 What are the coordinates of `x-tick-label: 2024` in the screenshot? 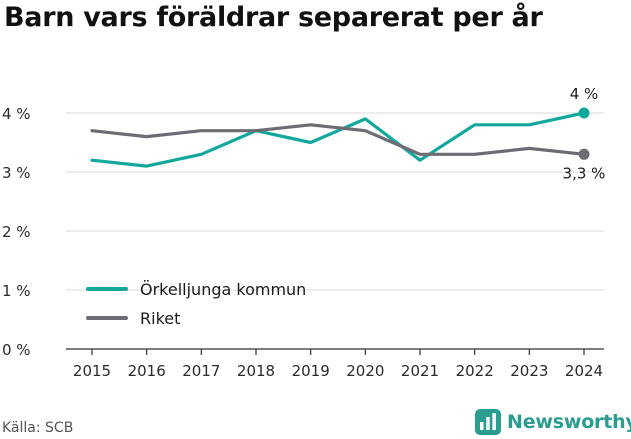 It's located at (584, 371).